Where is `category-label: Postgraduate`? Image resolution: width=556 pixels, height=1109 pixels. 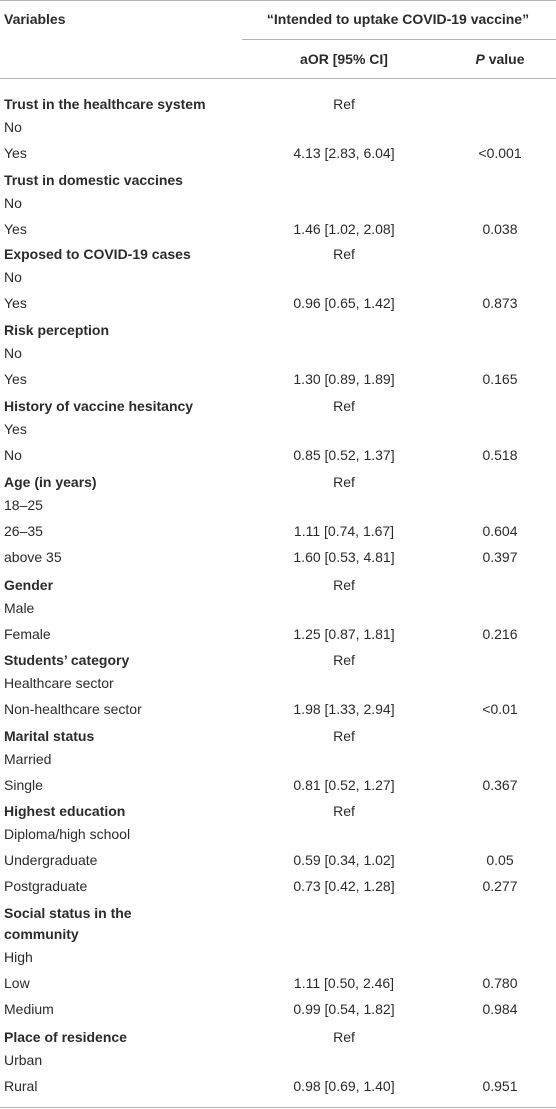 category-label: Postgraduate is located at coordinates (46, 886).